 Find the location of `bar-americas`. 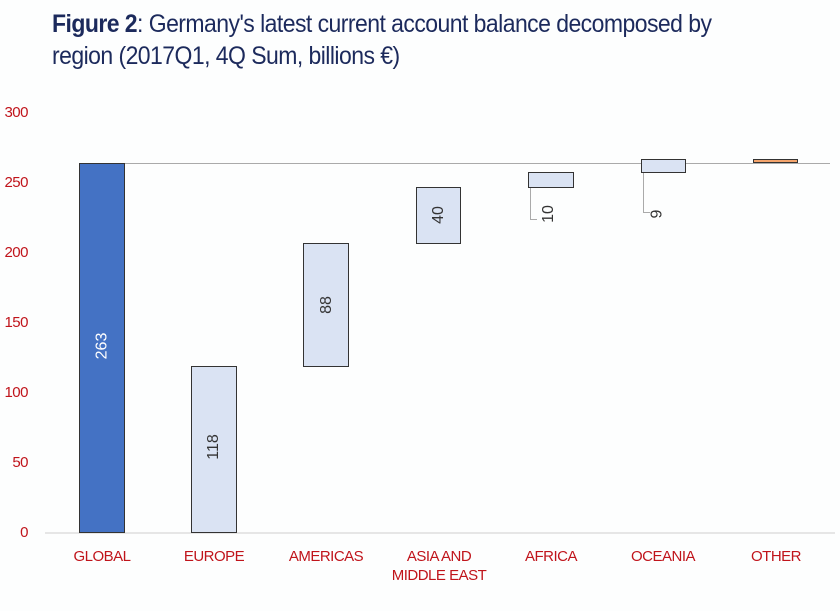

bar-americas is located at coordinates (326, 305).